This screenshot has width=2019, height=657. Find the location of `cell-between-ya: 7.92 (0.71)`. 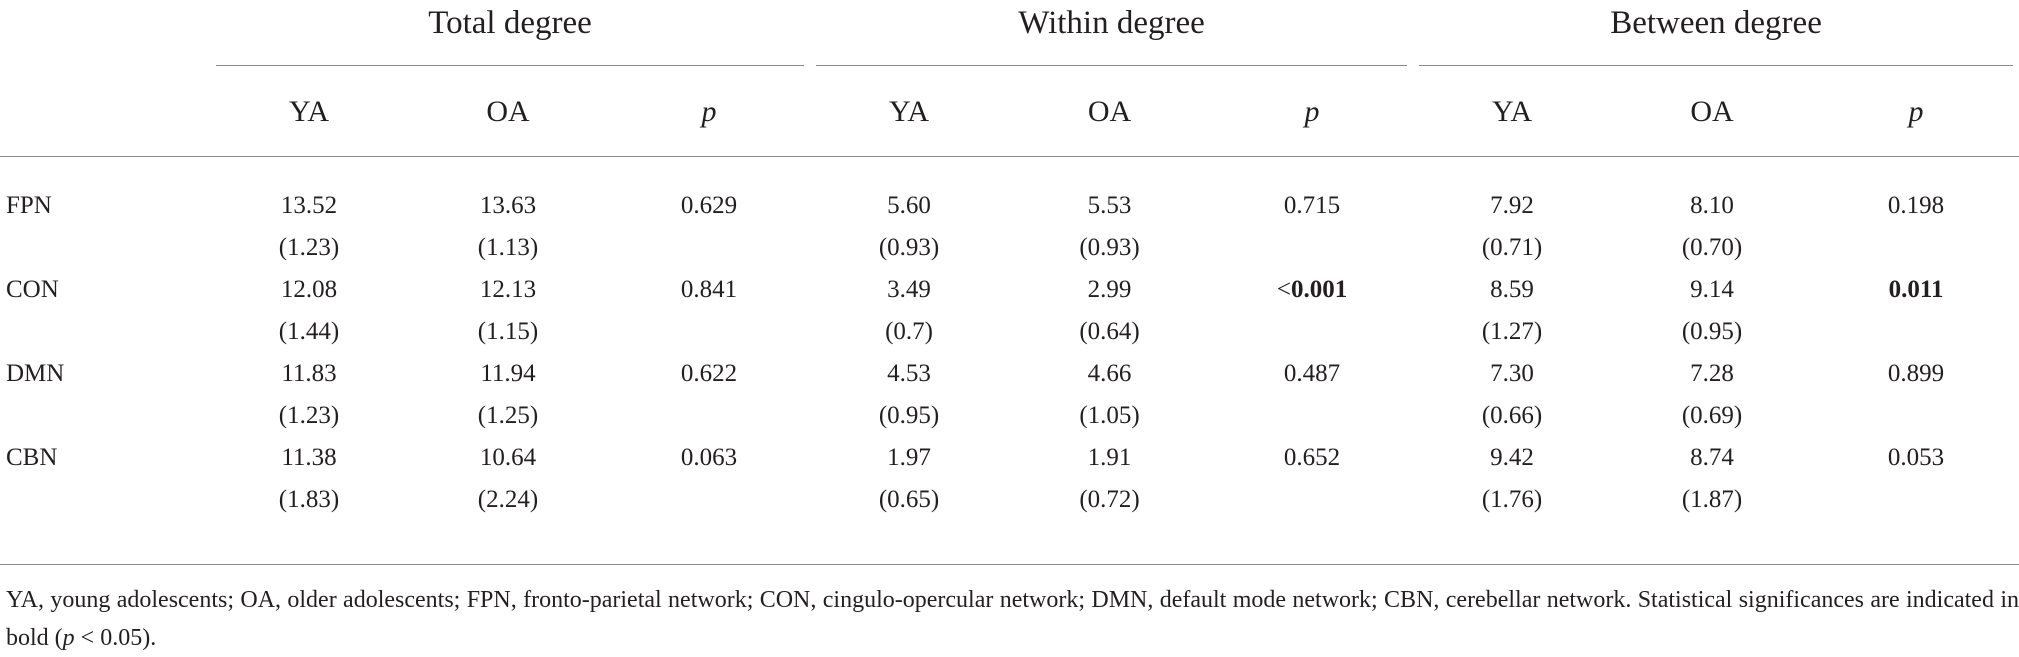

cell-between-ya: 7.92 (0.71) is located at coordinates (1512, 226).